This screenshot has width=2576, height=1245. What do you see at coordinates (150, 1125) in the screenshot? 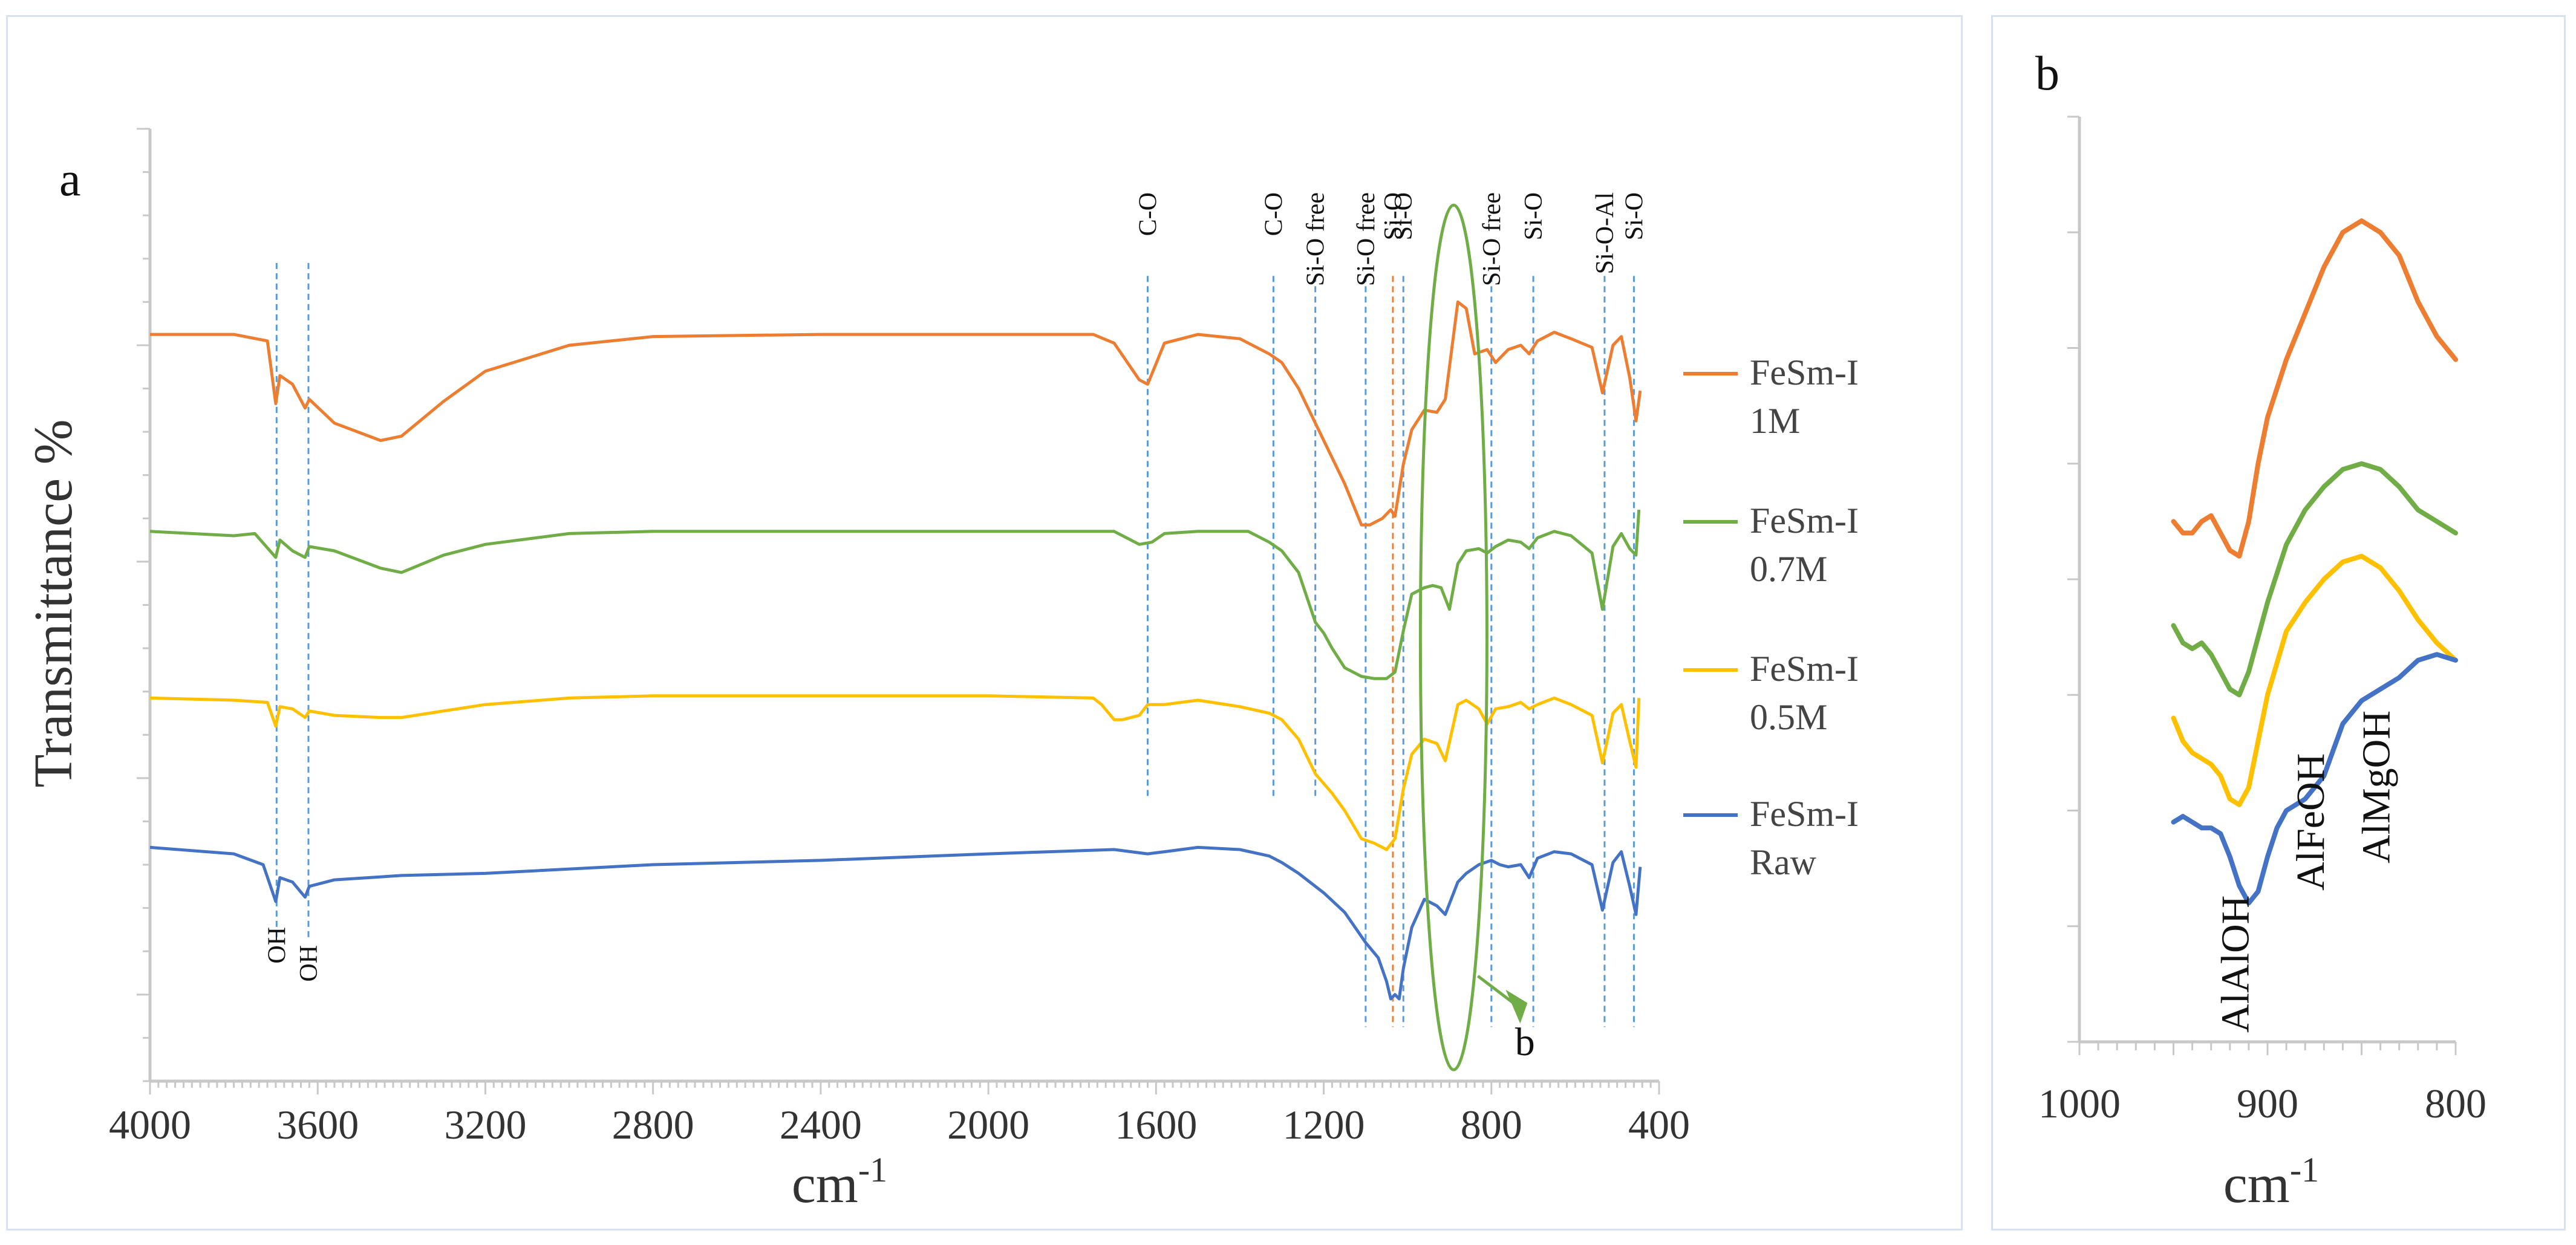
I see `x-tick-label-4000: 4000` at bounding box center [150, 1125].